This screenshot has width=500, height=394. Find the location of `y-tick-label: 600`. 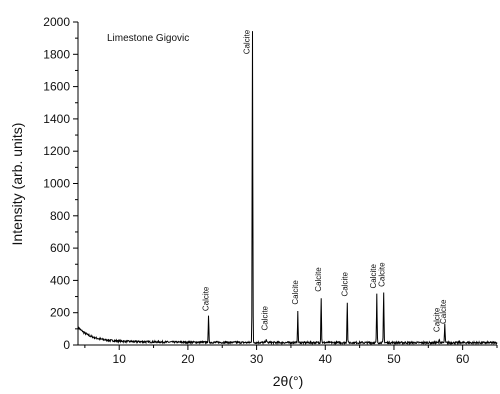

y-tick-label: 600 is located at coordinates (60, 248).